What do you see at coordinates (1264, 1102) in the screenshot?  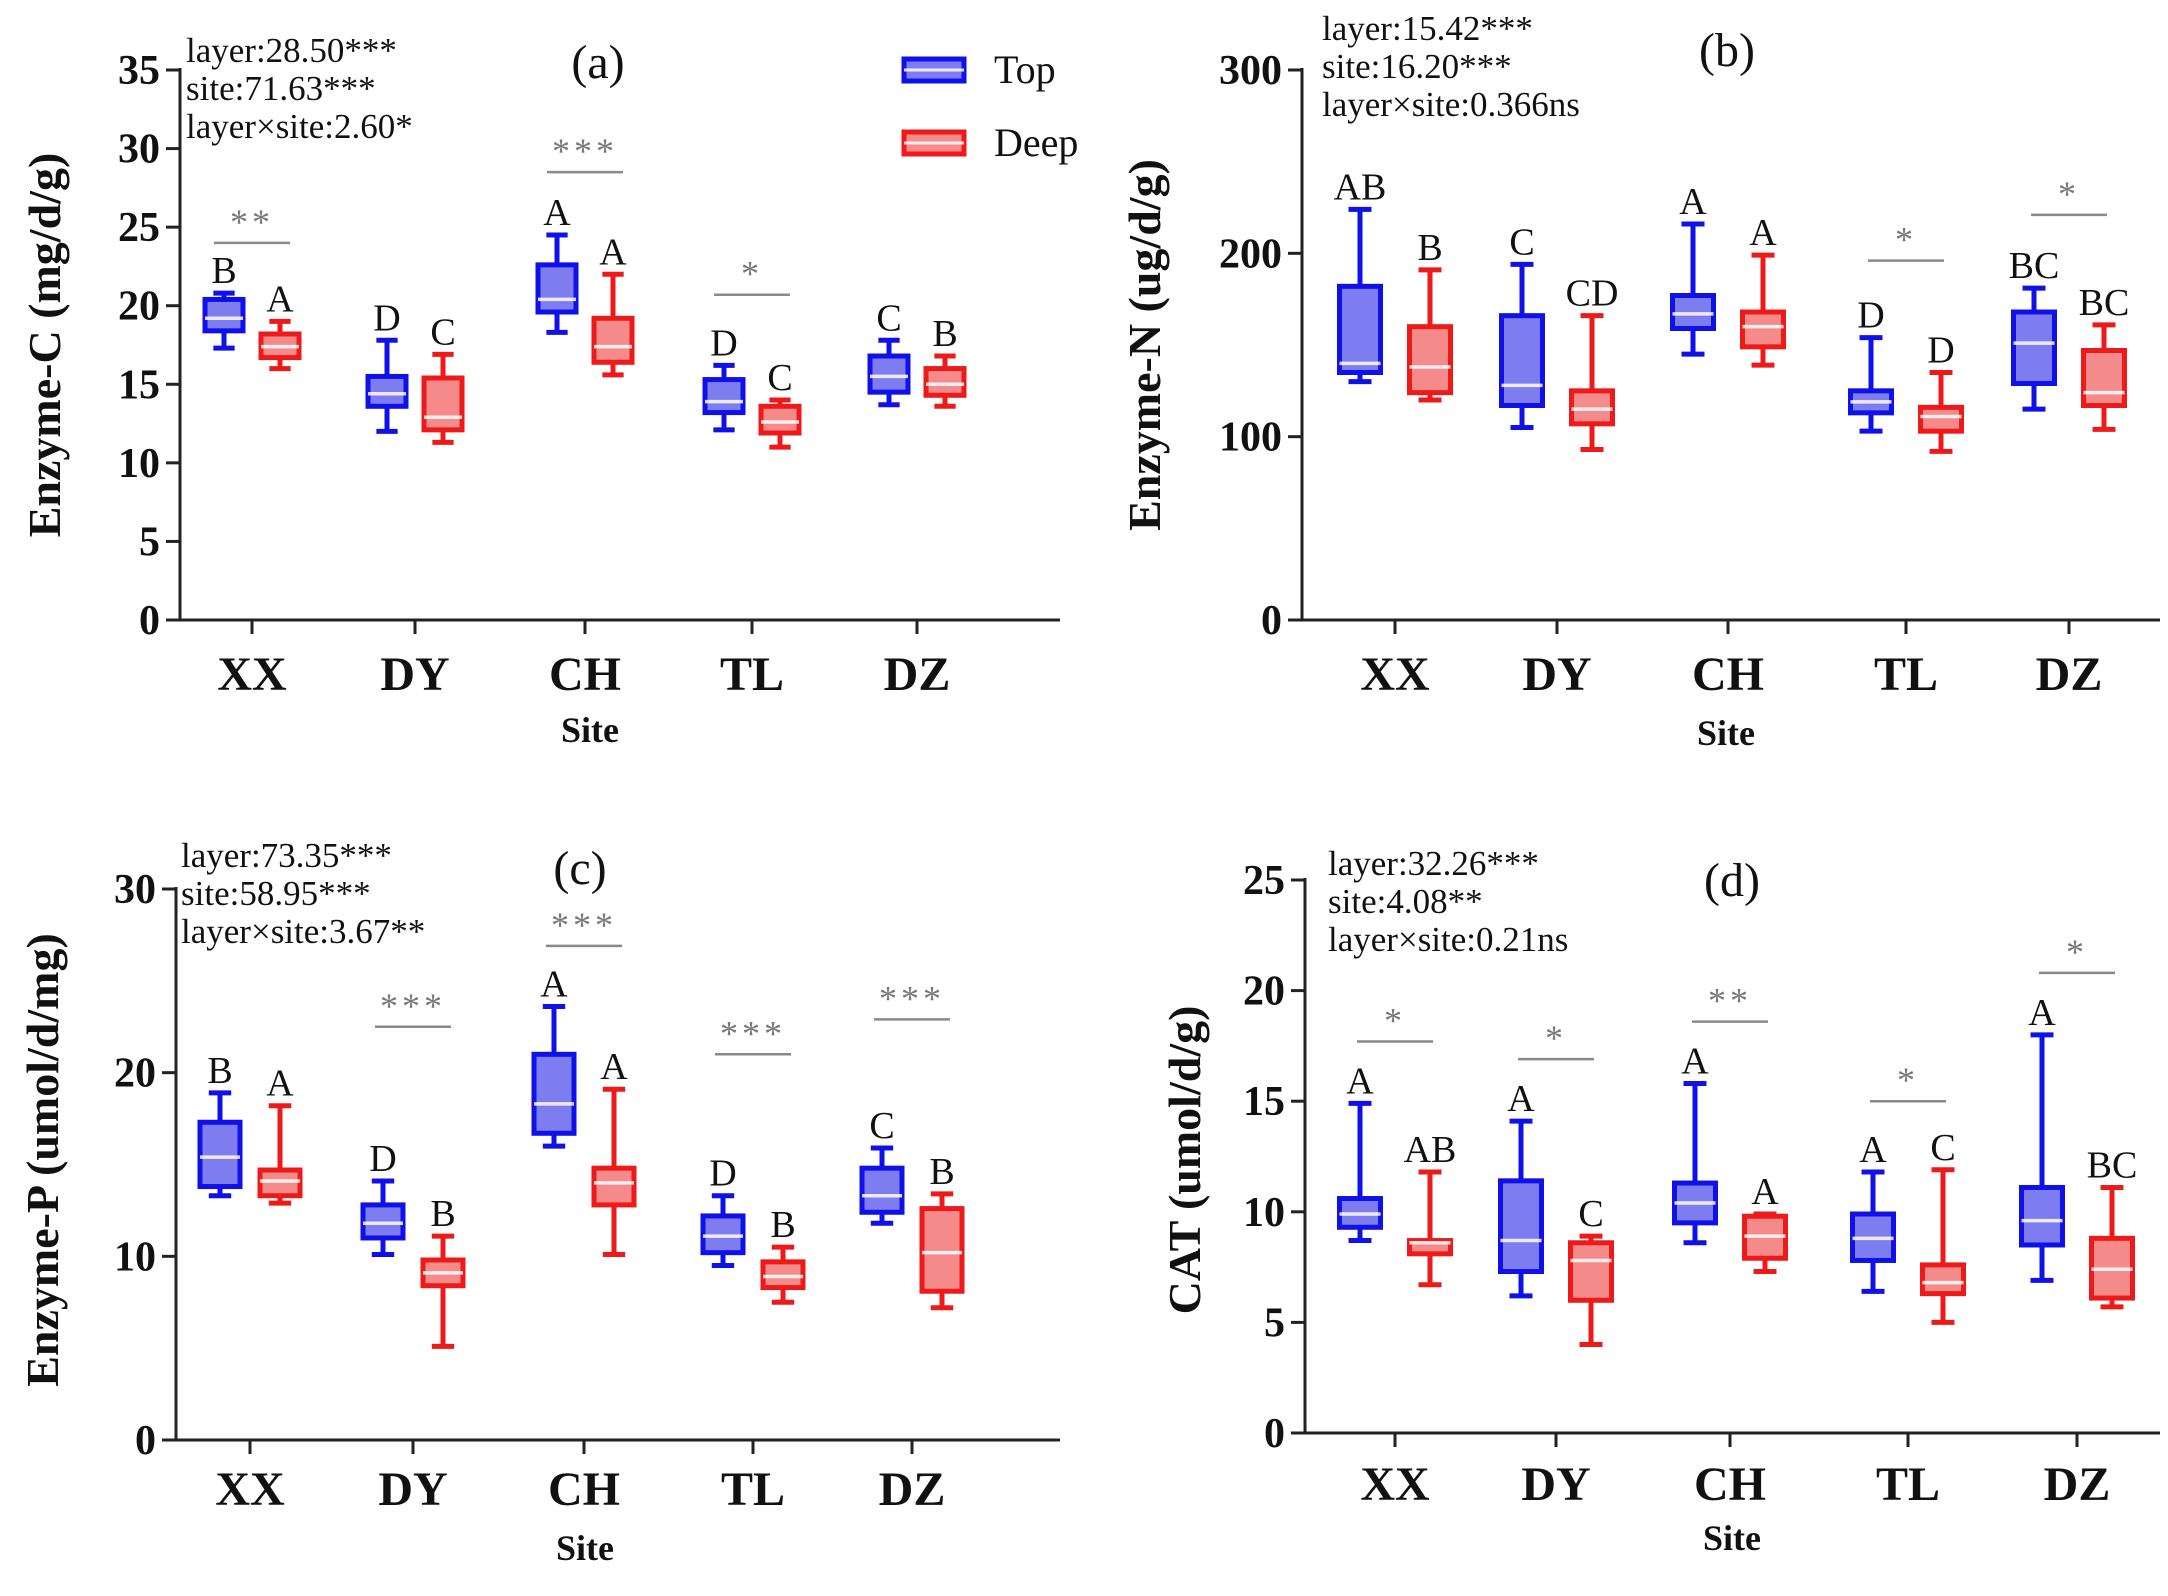 I see `y-tick-label: 15` at bounding box center [1264, 1102].